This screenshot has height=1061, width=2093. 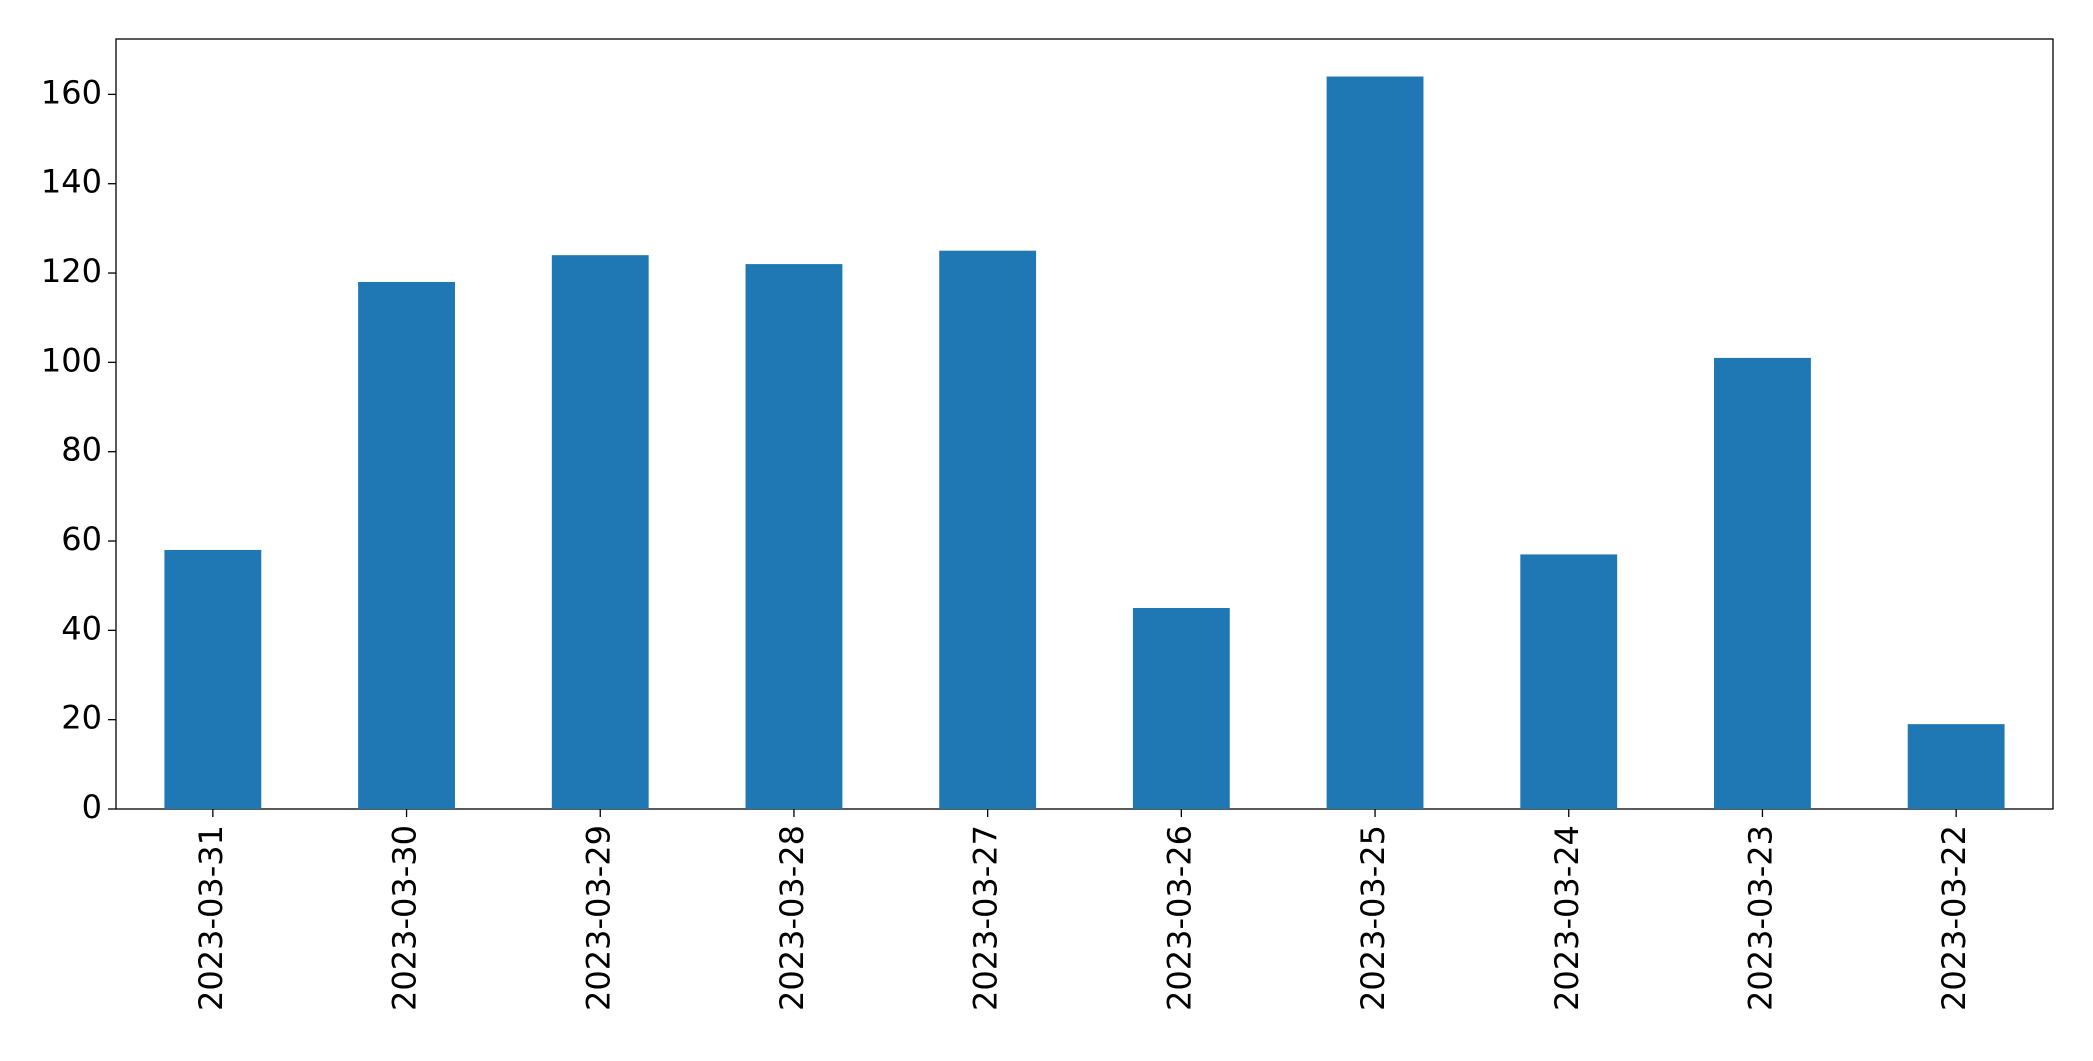 I want to click on x-tick-label: 2023-03-24, so click(x=1567, y=918).